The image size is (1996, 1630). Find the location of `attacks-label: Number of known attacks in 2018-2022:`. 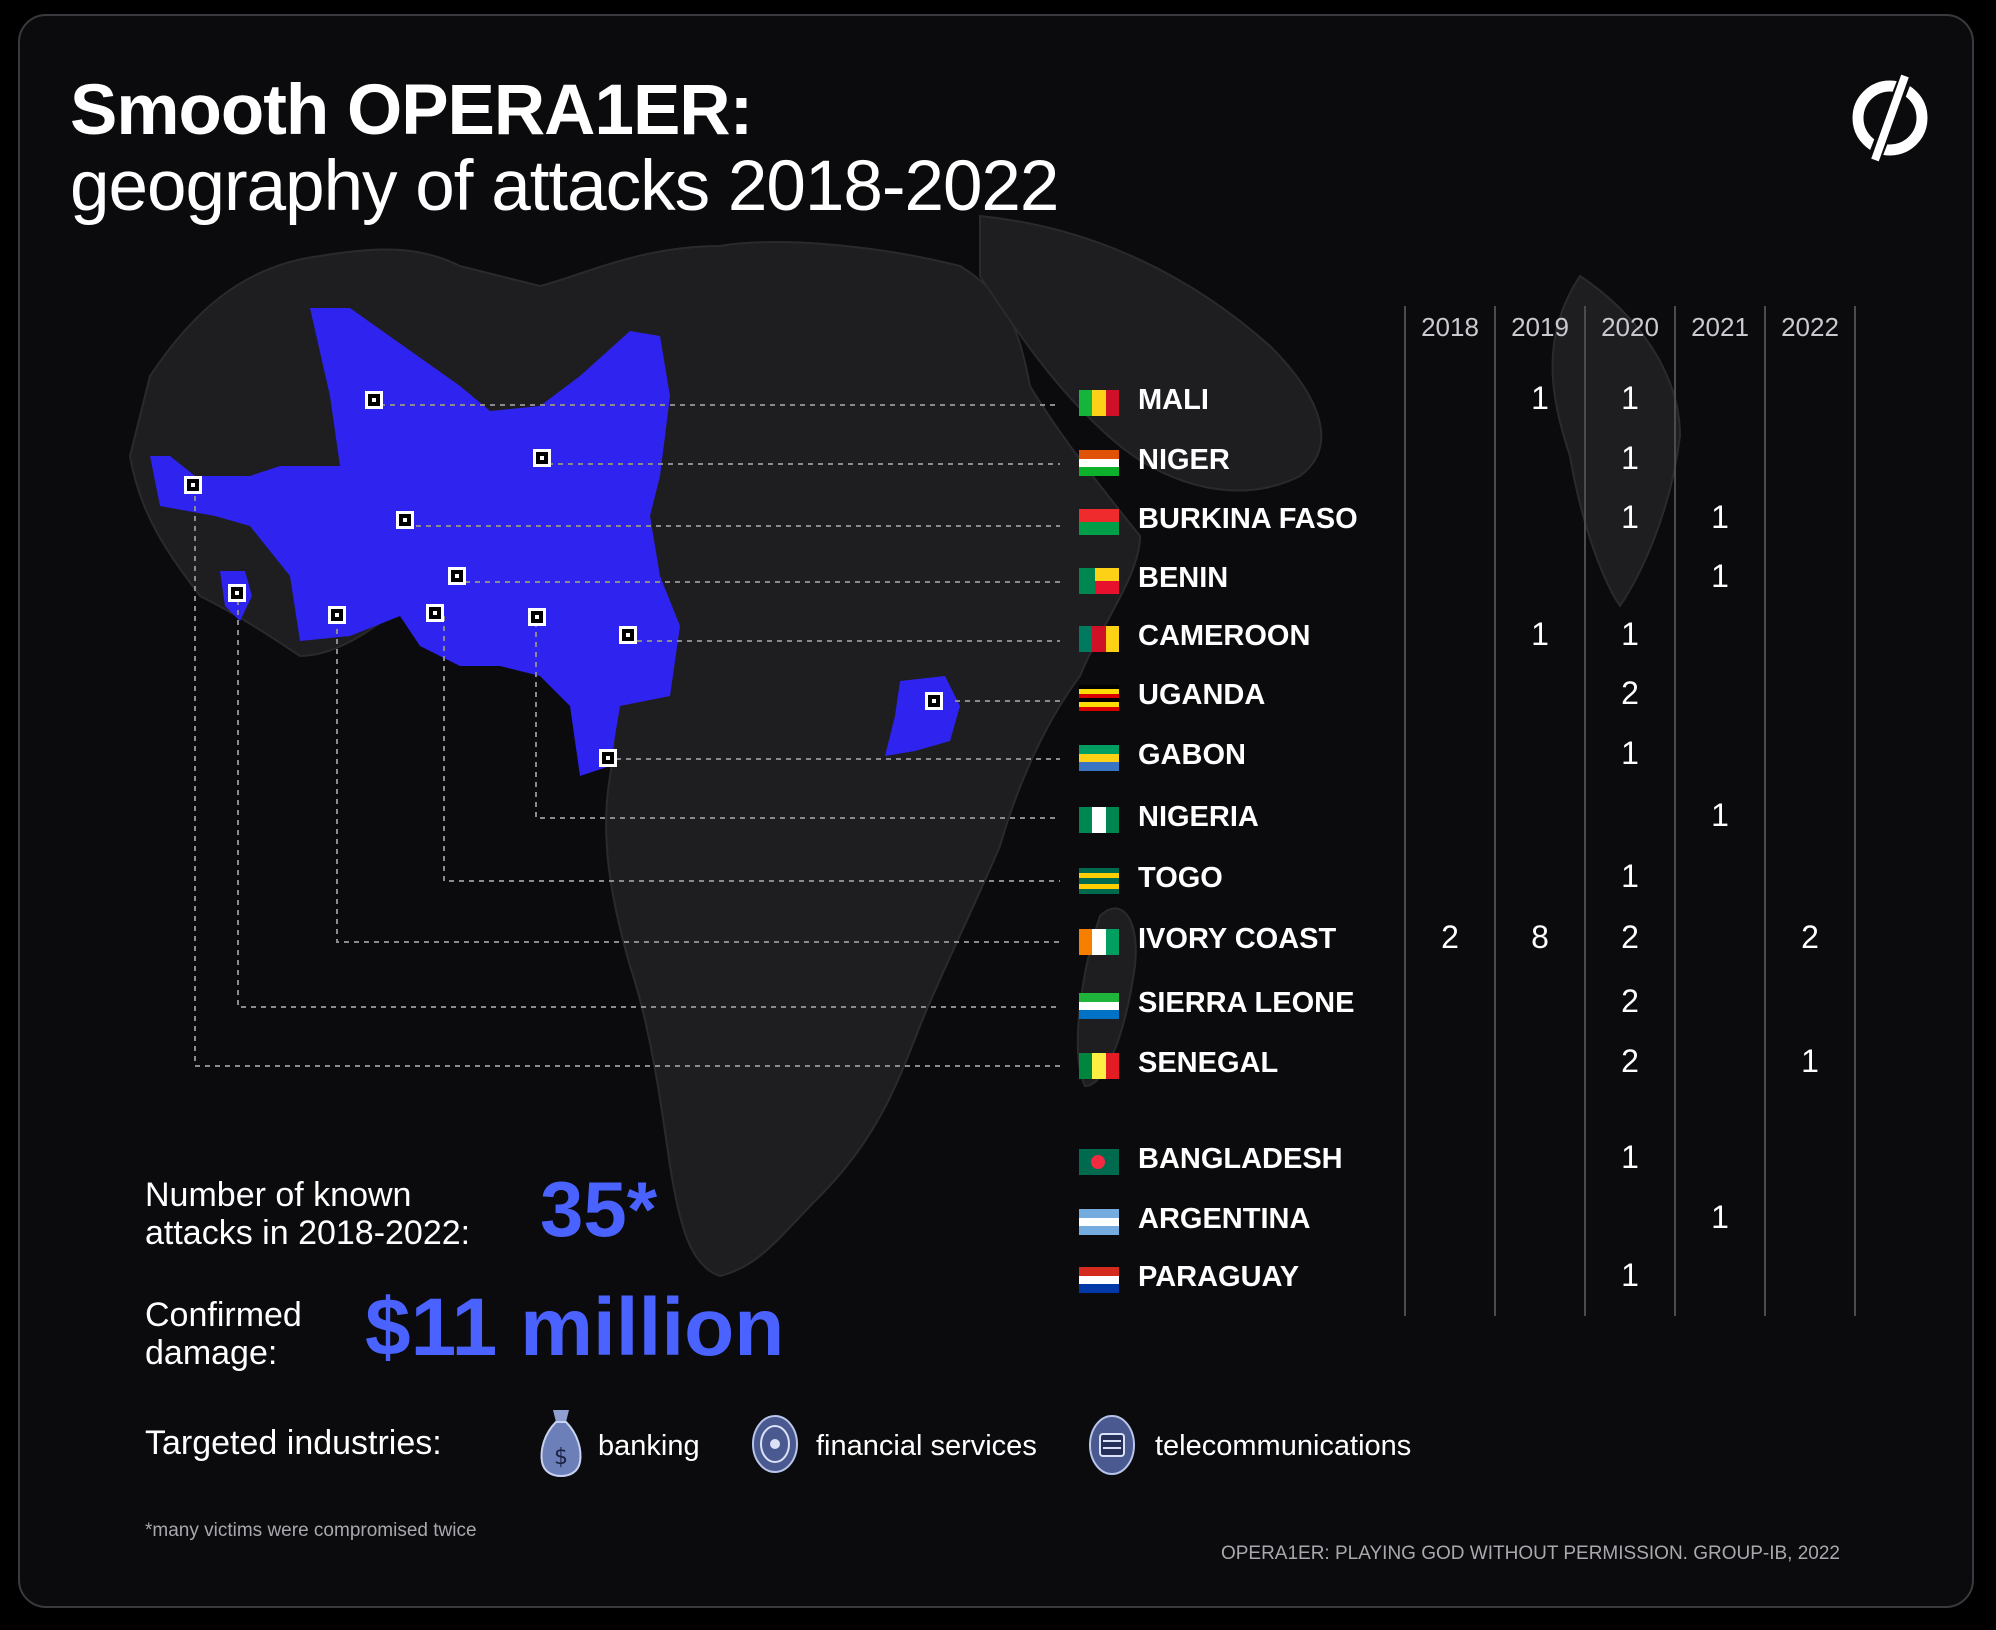

attacks-label: Number of known attacks in 2018-2022: is located at coordinates (307, 1214).